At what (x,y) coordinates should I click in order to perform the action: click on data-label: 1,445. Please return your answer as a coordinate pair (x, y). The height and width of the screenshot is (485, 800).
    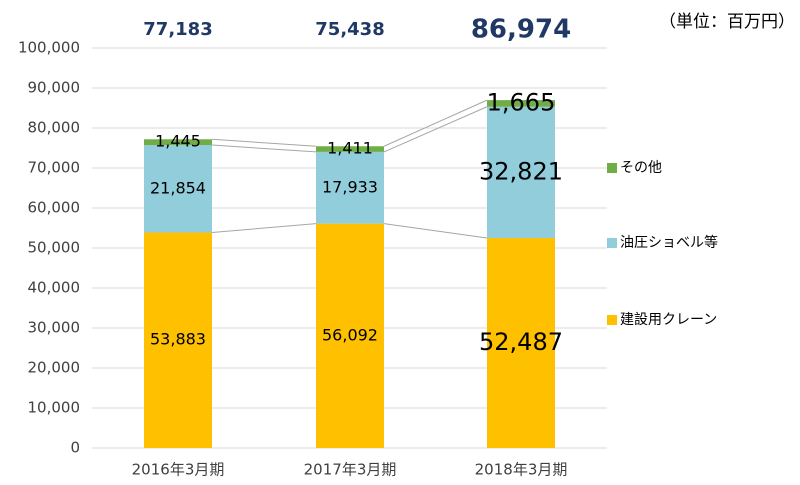
    Looking at the image, I should click on (178, 141).